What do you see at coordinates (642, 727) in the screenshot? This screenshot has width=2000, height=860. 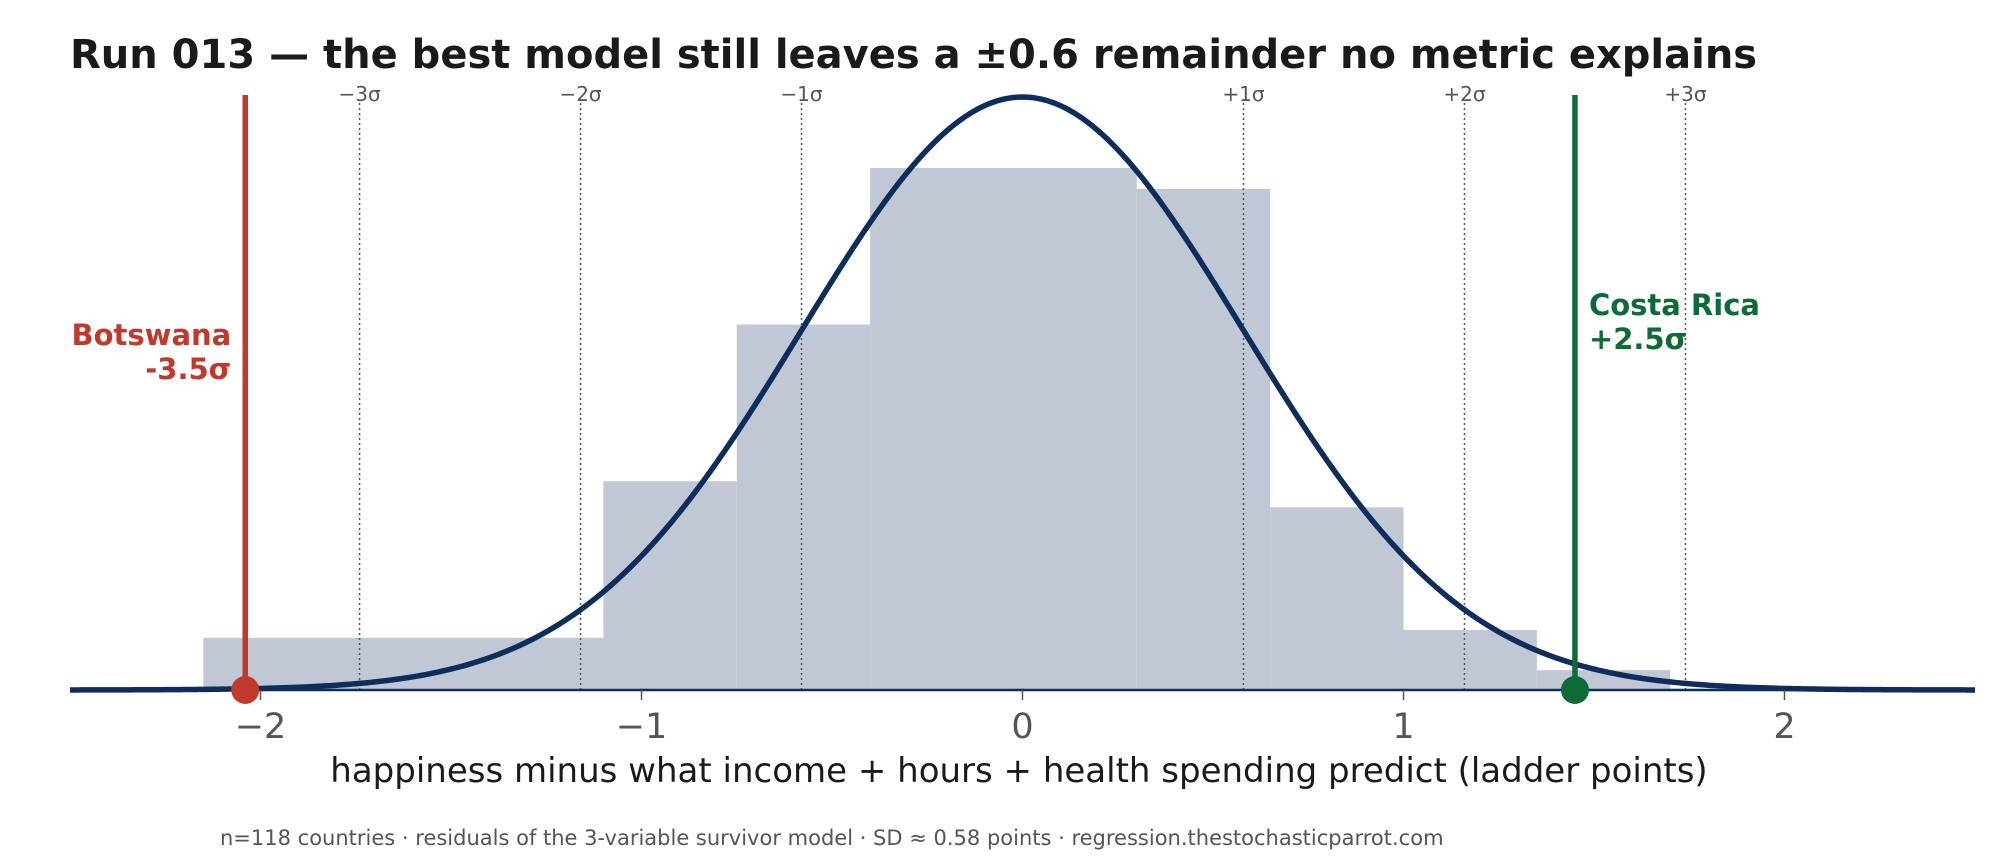 I see `x-tick-label: −1` at bounding box center [642, 727].